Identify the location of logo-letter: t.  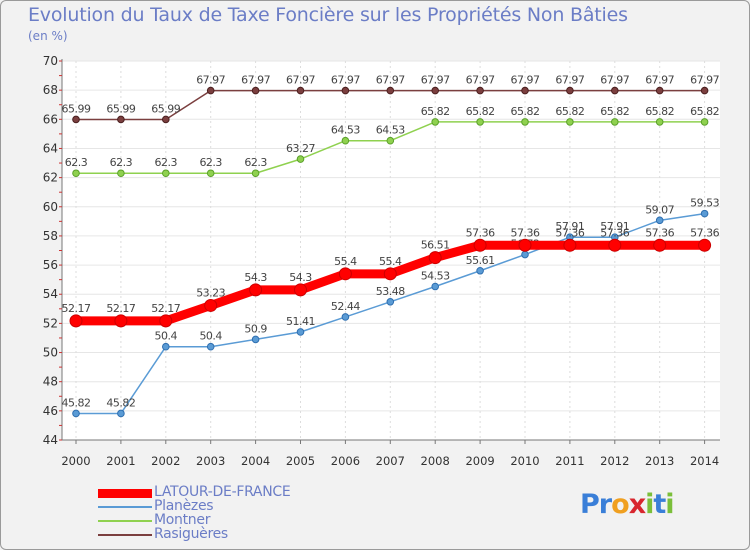
(659, 504).